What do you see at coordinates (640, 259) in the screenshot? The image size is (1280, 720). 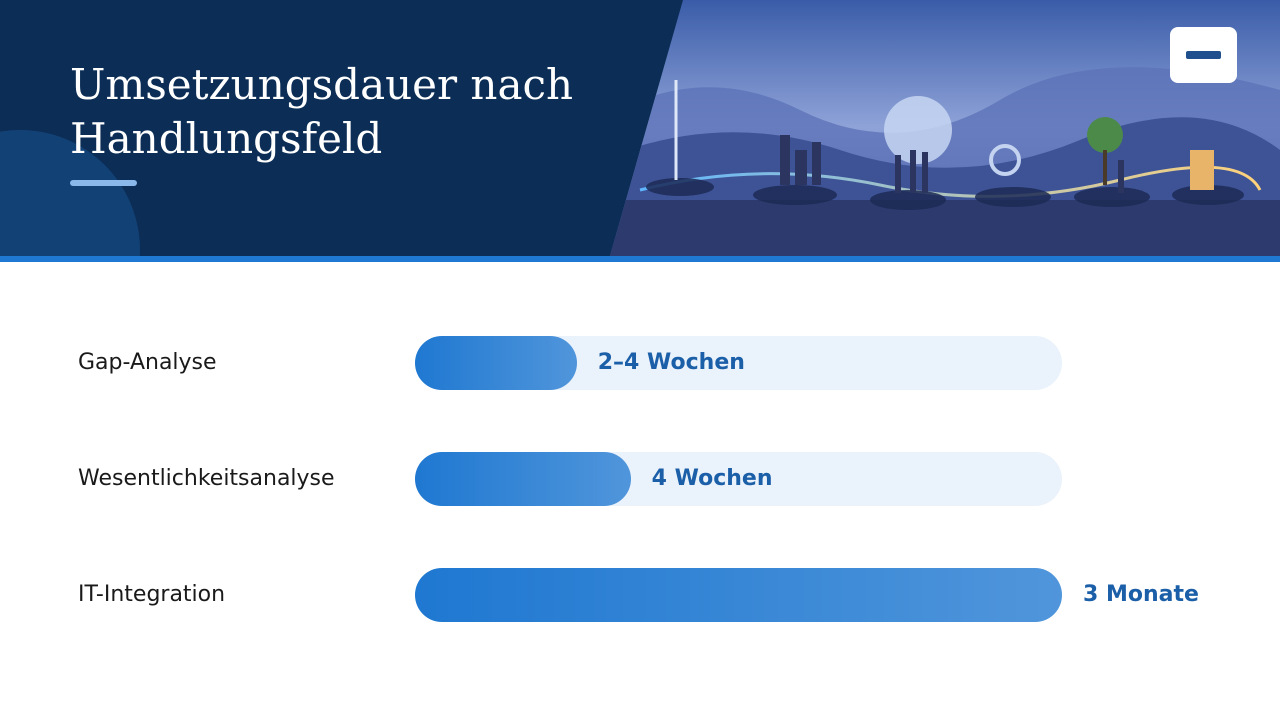 I see `header-rule` at bounding box center [640, 259].